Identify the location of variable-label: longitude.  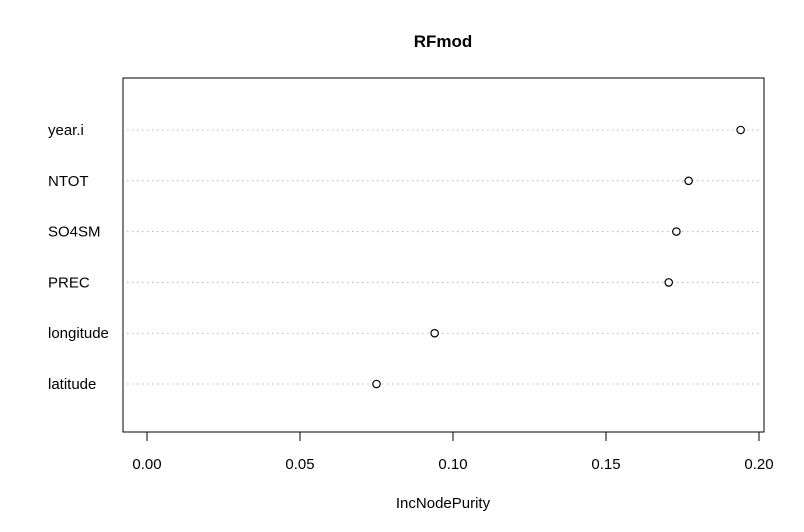
(78, 333).